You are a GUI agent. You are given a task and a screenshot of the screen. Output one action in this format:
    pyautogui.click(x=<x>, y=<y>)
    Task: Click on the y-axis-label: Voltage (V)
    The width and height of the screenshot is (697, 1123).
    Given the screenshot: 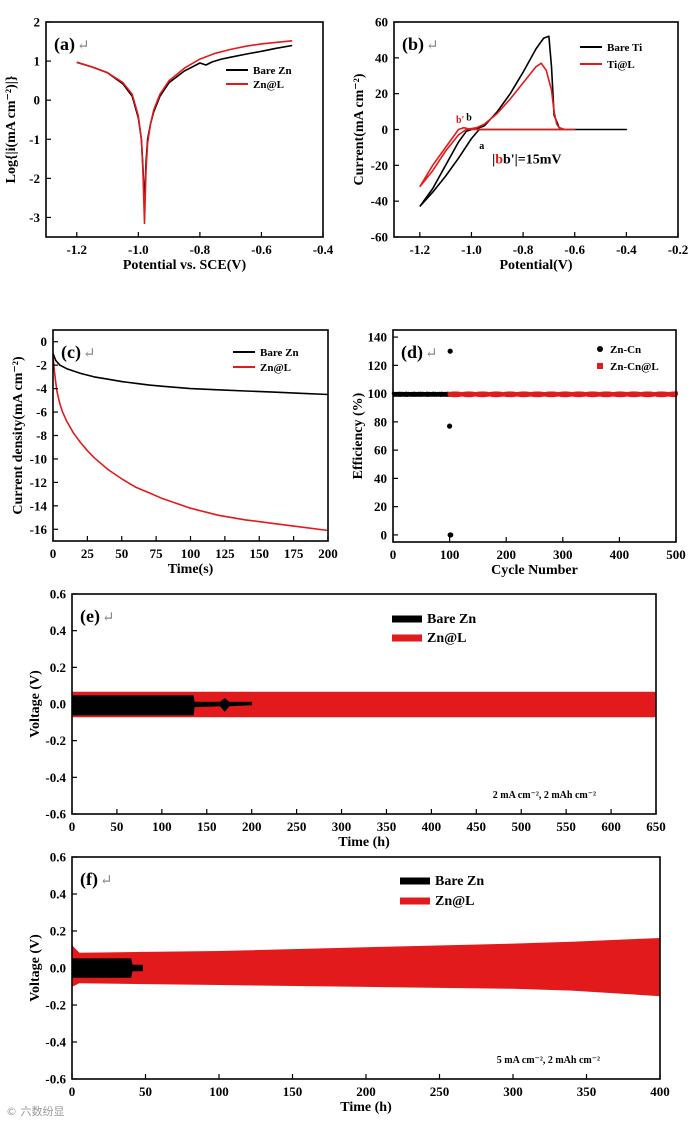 What is the action you would take?
    pyautogui.click(x=35, y=704)
    